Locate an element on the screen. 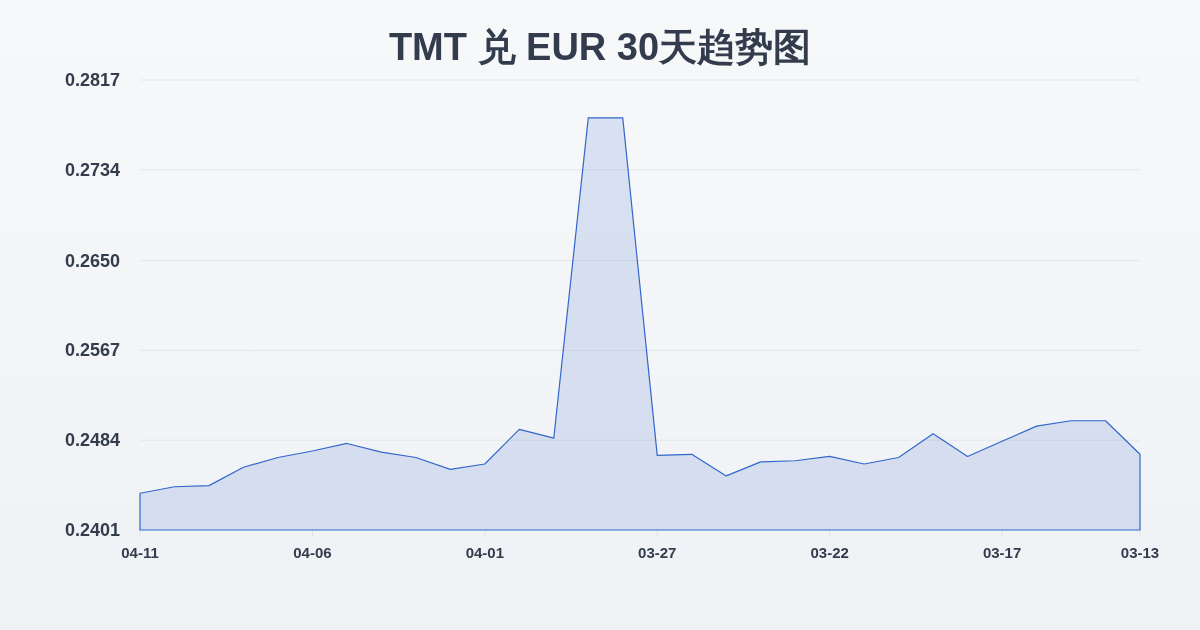 The width and height of the screenshot is (1200, 630). title: TMT 兑 EUR 30天趋势图 is located at coordinates (600, 47).